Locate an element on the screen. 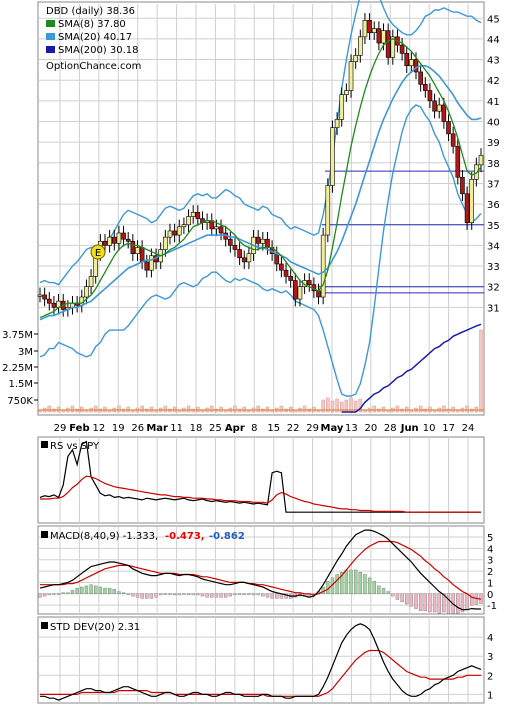 Image resolution: width=526 pixels, height=706 pixels. y-tick-label: 42 is located at coordinates (493, 81).